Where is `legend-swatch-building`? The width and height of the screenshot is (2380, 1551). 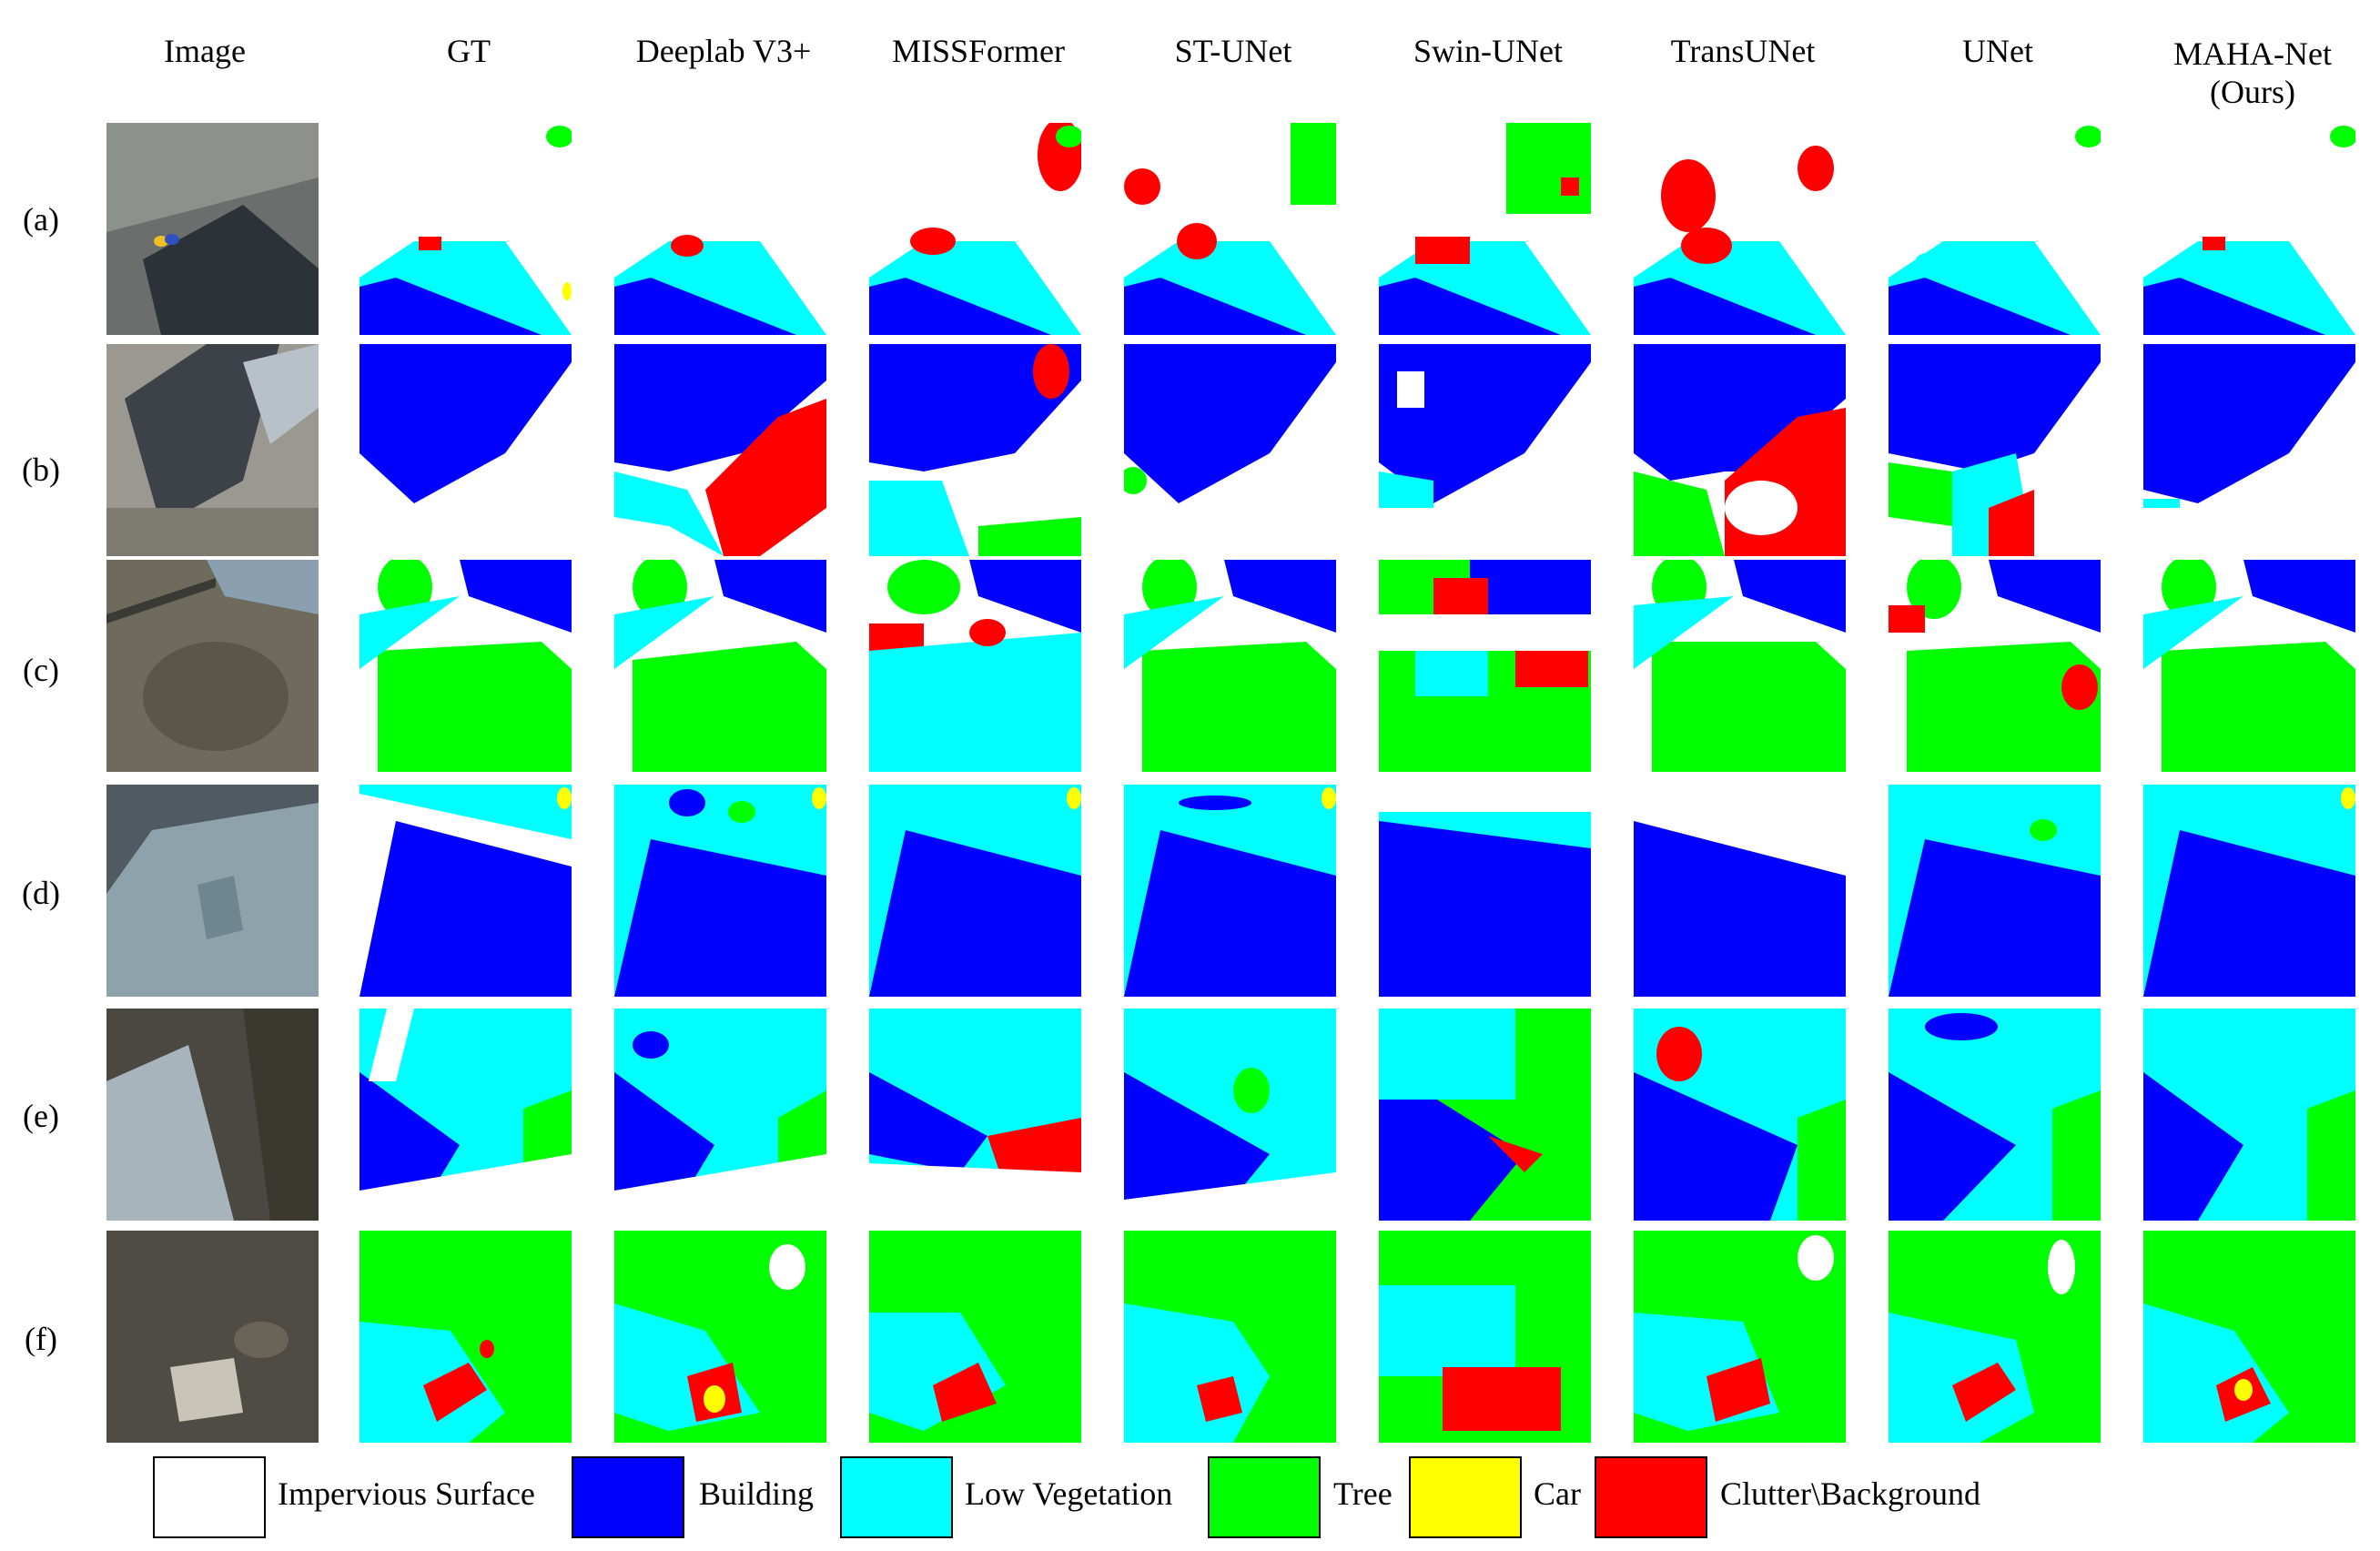
legend-swatch-building is located at coordinates (628, 1497).